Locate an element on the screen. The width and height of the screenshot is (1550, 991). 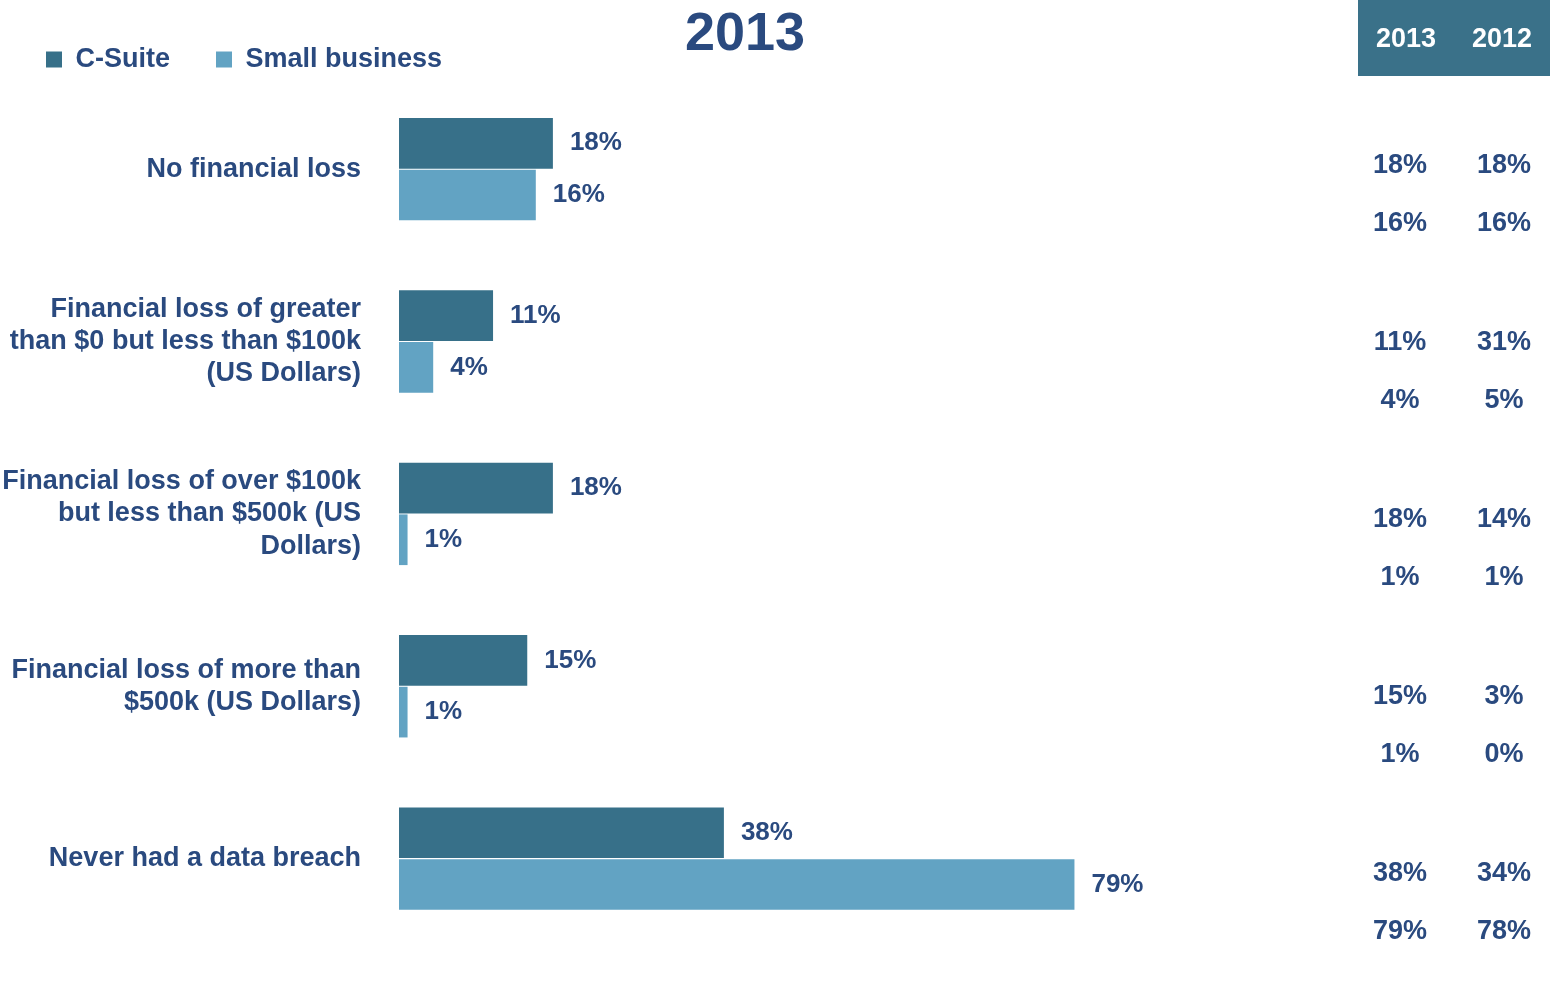
y-tick-label: Never had a data breach is located at coordinates (204, 857).